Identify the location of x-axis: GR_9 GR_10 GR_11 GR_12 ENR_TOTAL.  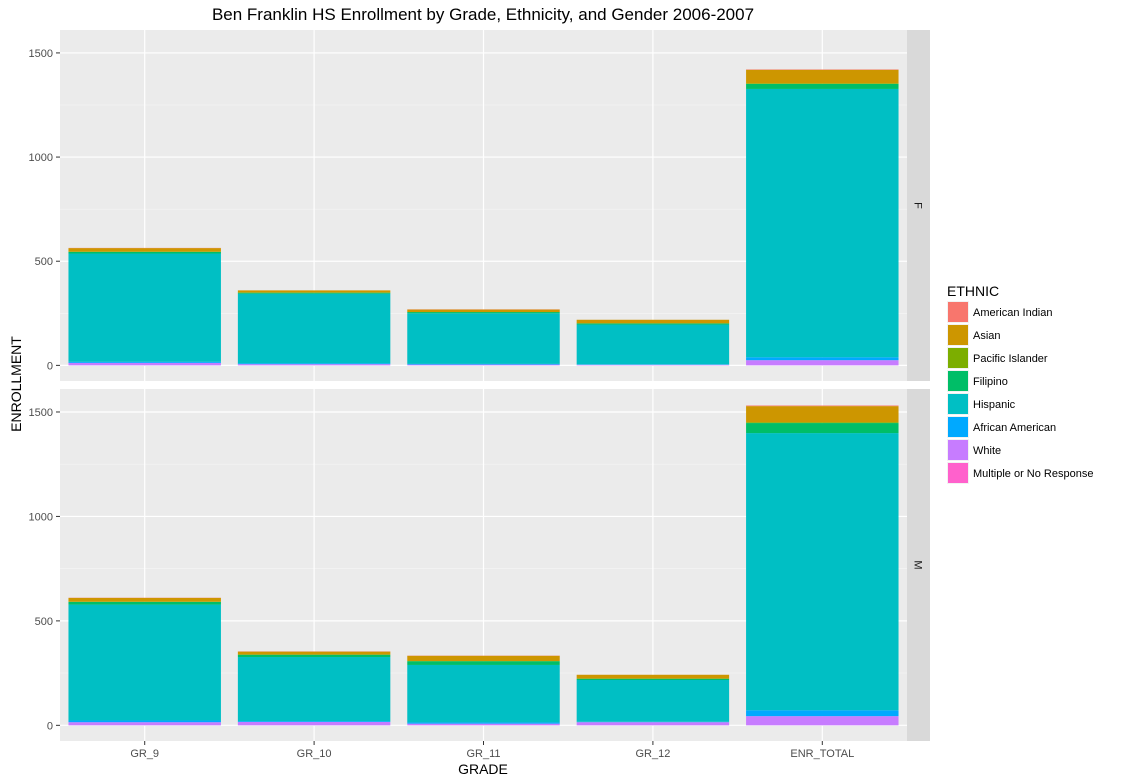
(492, 750).